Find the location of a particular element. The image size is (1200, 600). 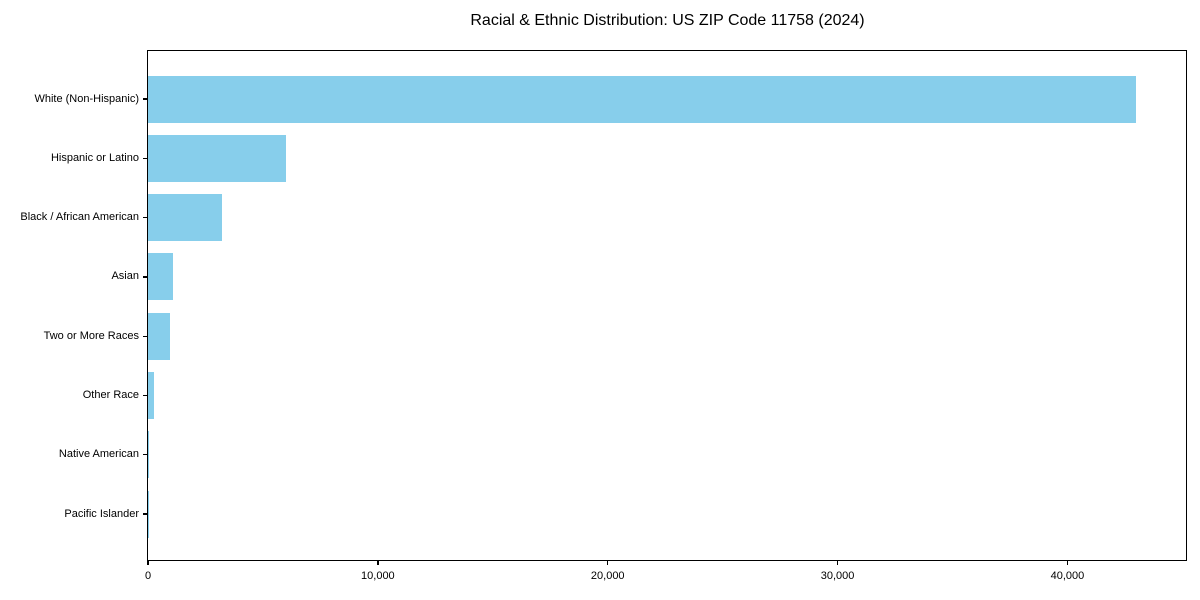

category-label: Two or More Races is located at coordinates (91, 335).